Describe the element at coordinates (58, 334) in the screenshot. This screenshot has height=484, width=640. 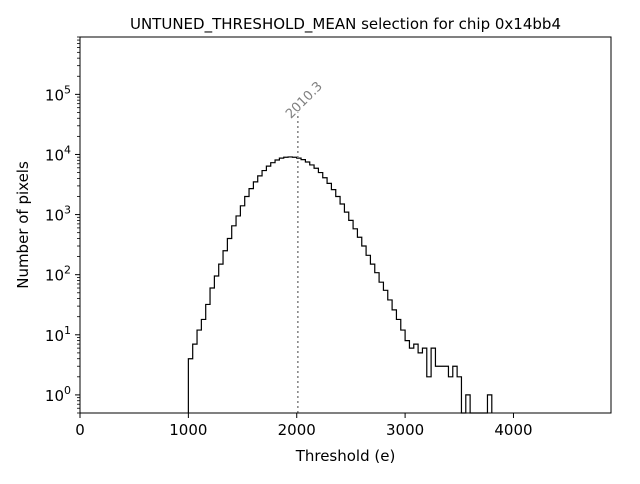
I see `y-tick-label: 10¹` at that location.